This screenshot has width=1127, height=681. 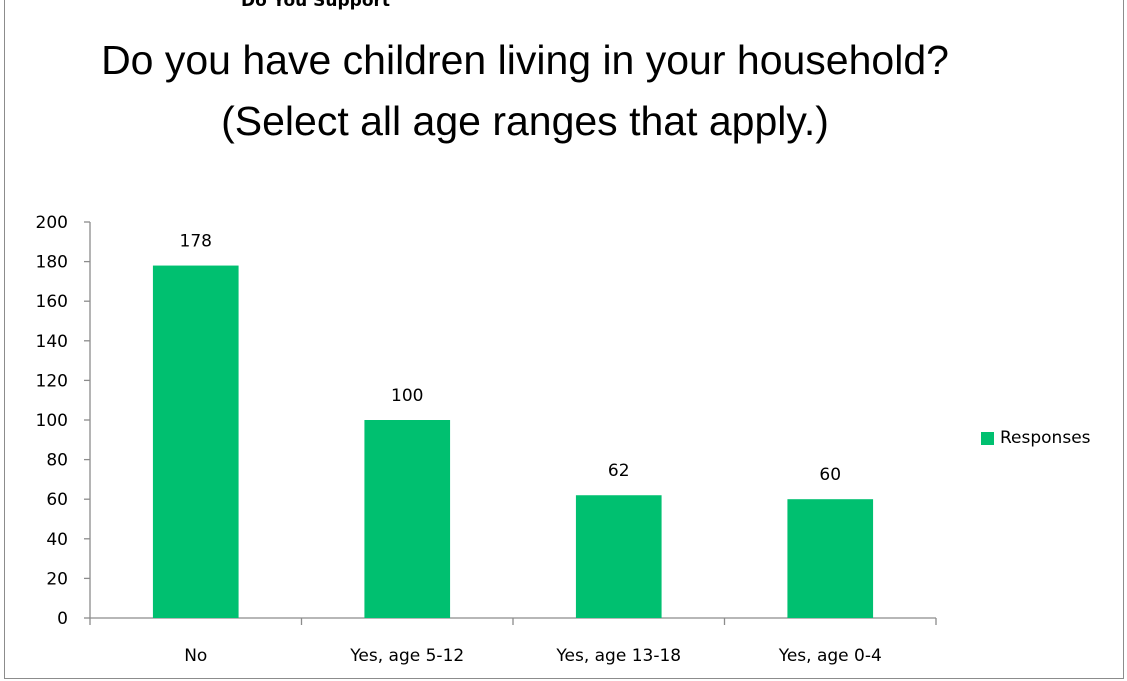 What do you see at coordinates (195, 656) in the screenshot?
I see `x-category-label: No` at bounding box center [195, 656].